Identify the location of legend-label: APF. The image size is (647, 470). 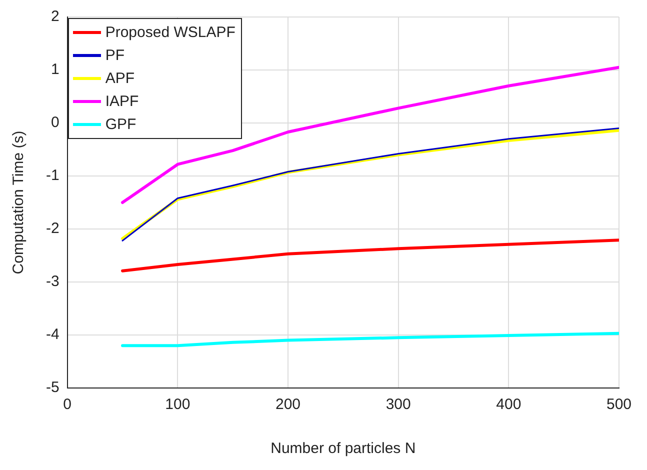
(120, 78).